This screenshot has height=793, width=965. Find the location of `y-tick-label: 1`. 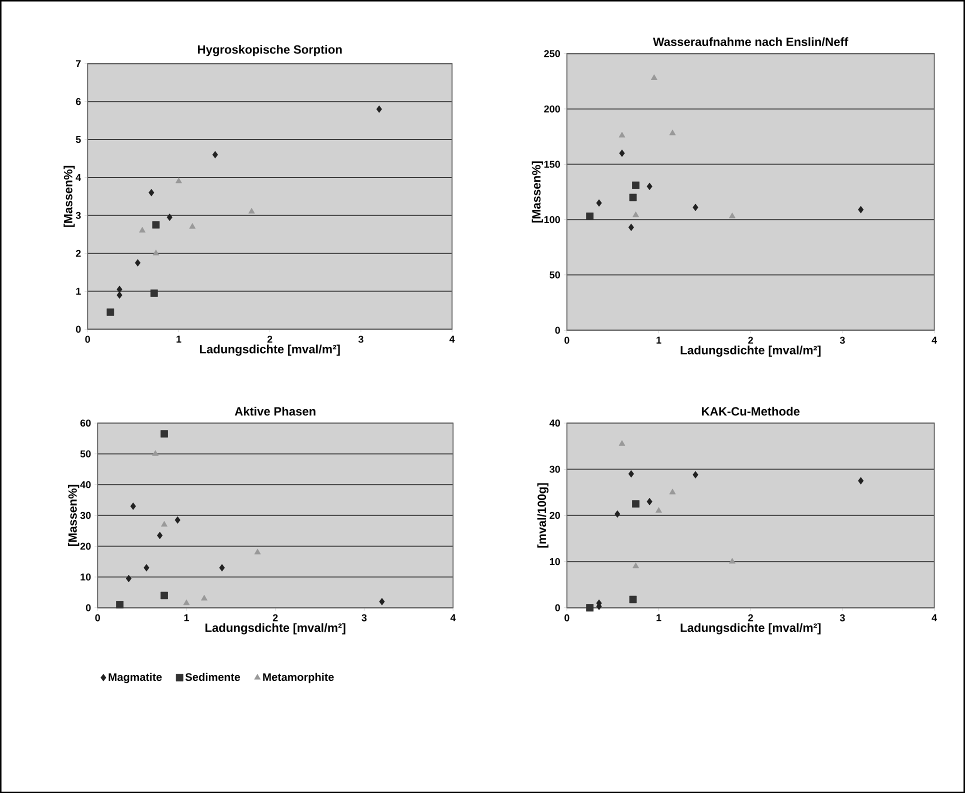

y-tick-label: 1 is located at coordinates (78, 291).